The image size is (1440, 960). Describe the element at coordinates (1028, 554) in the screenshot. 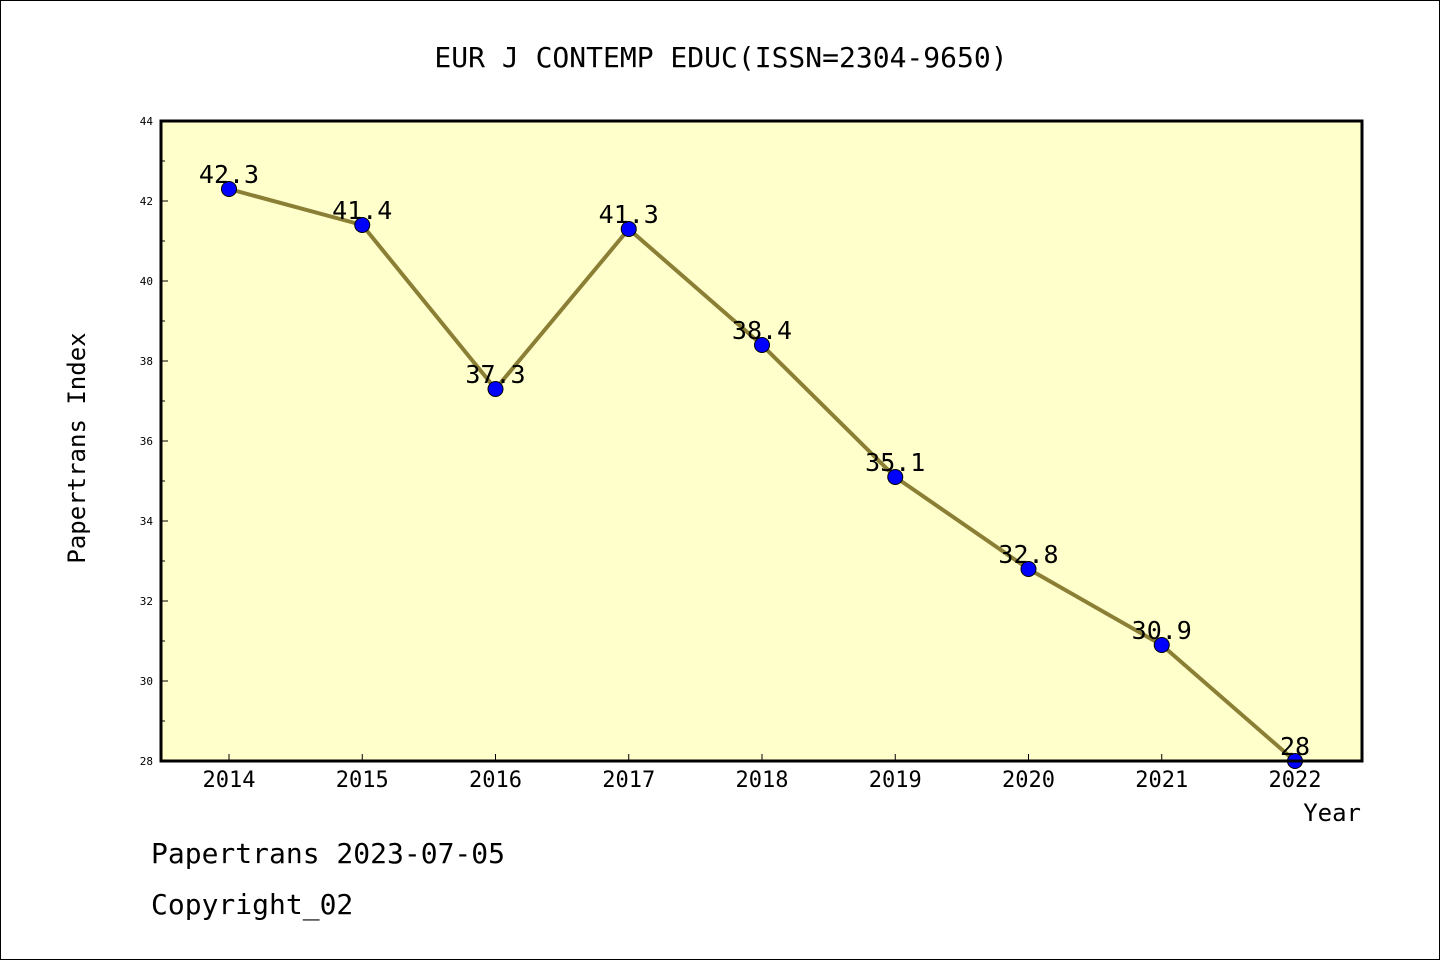

I see `data-label: 32.8` at that location.